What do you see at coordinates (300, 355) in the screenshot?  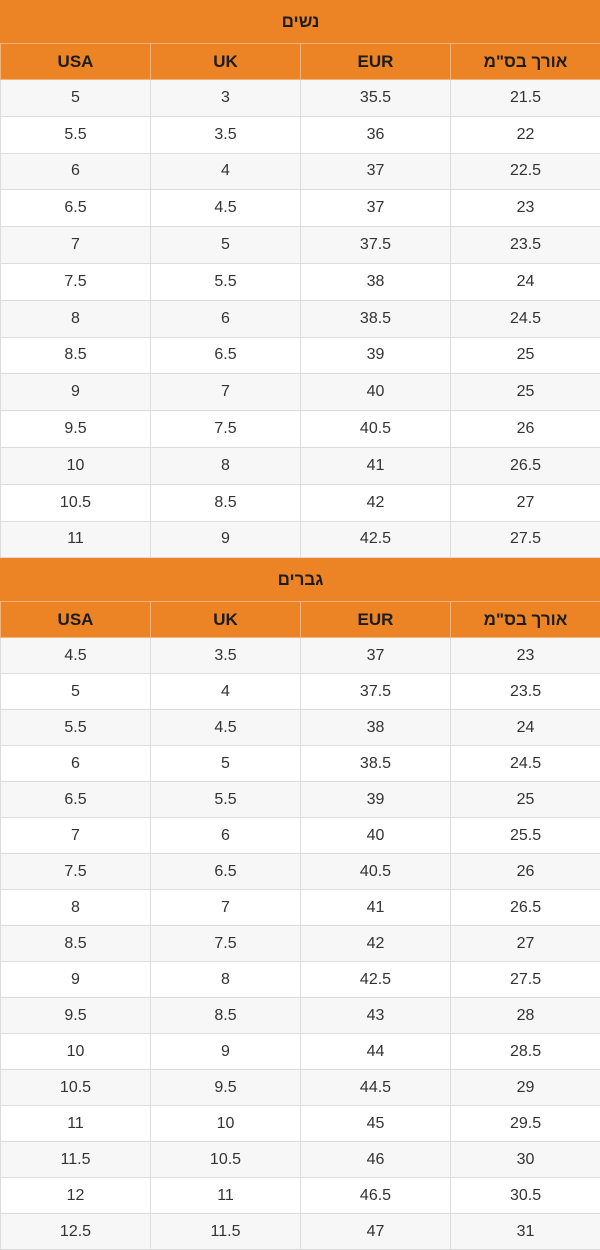 I see `table-row: 8.5 6.5 39 25` at bounding box center [300, 355].